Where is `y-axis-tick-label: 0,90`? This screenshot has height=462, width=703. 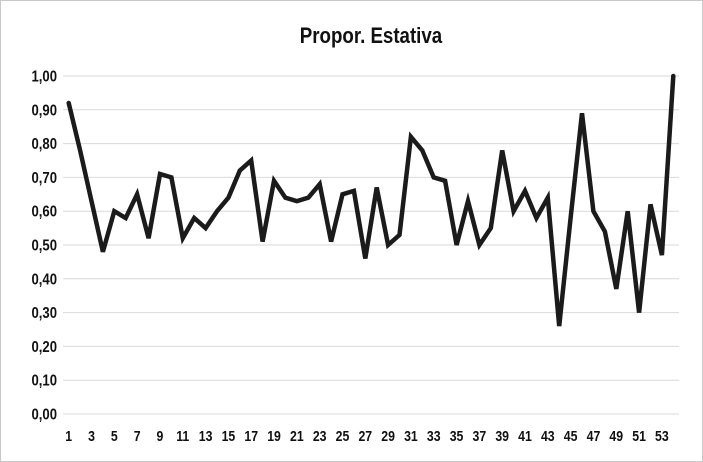
y-axis-tick-label: 0,90 is located at coordinates (44, 110).